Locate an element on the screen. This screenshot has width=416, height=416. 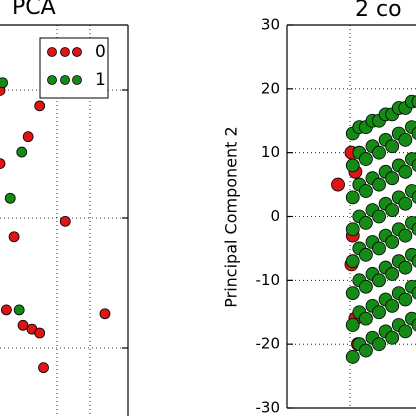
y-tick-label: 30 is located at coordinates (270, 25).